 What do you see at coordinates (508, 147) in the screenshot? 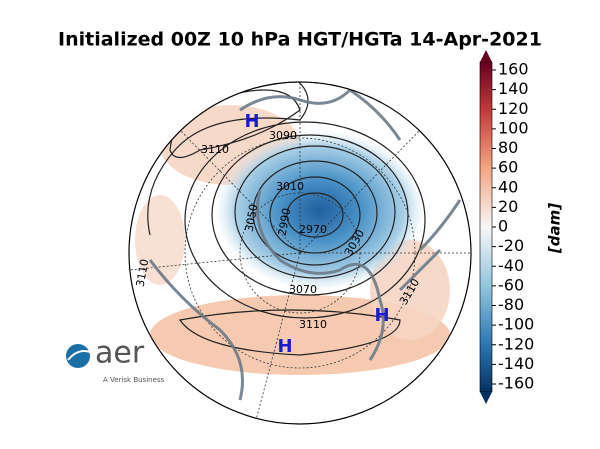
I see `colorbar-tick-label: 80` at bounding box center [508, 147].